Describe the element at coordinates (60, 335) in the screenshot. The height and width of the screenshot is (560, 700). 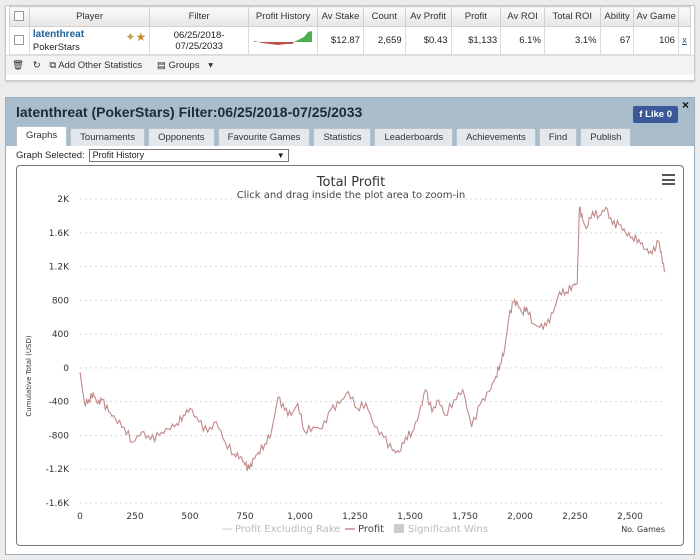
I see `y-tick-label: 400` at that location.